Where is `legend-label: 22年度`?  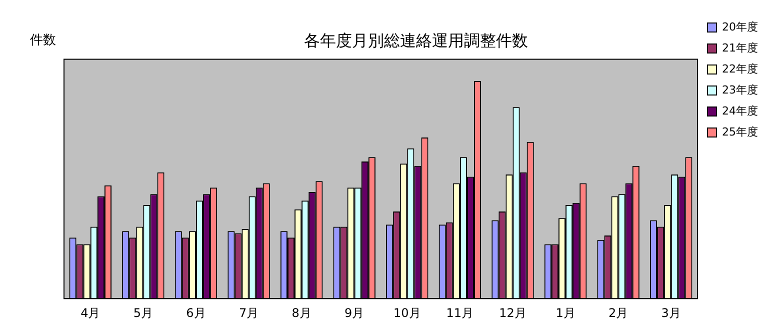 legend-label: 22年度 is located at coordinates (740, 69).